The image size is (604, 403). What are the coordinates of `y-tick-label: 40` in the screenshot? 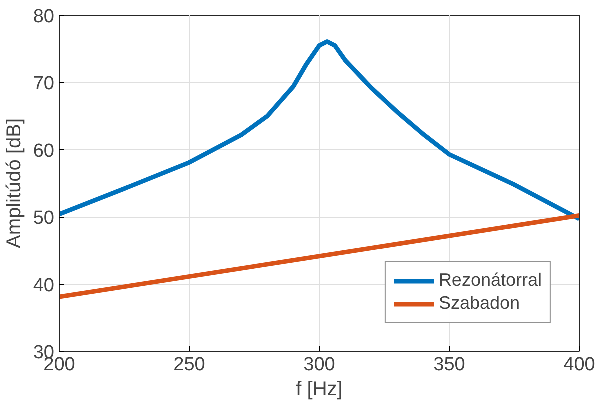 It's located at (44, 285).